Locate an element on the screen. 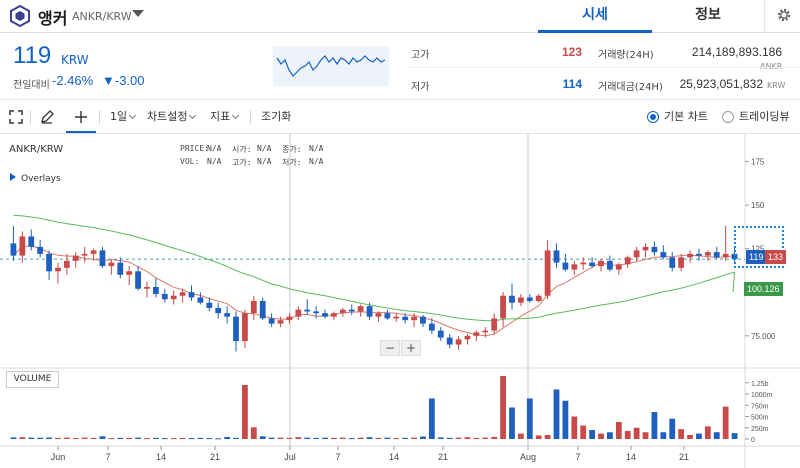  indicators-label: 지표 is located at coordinates (220, 116).